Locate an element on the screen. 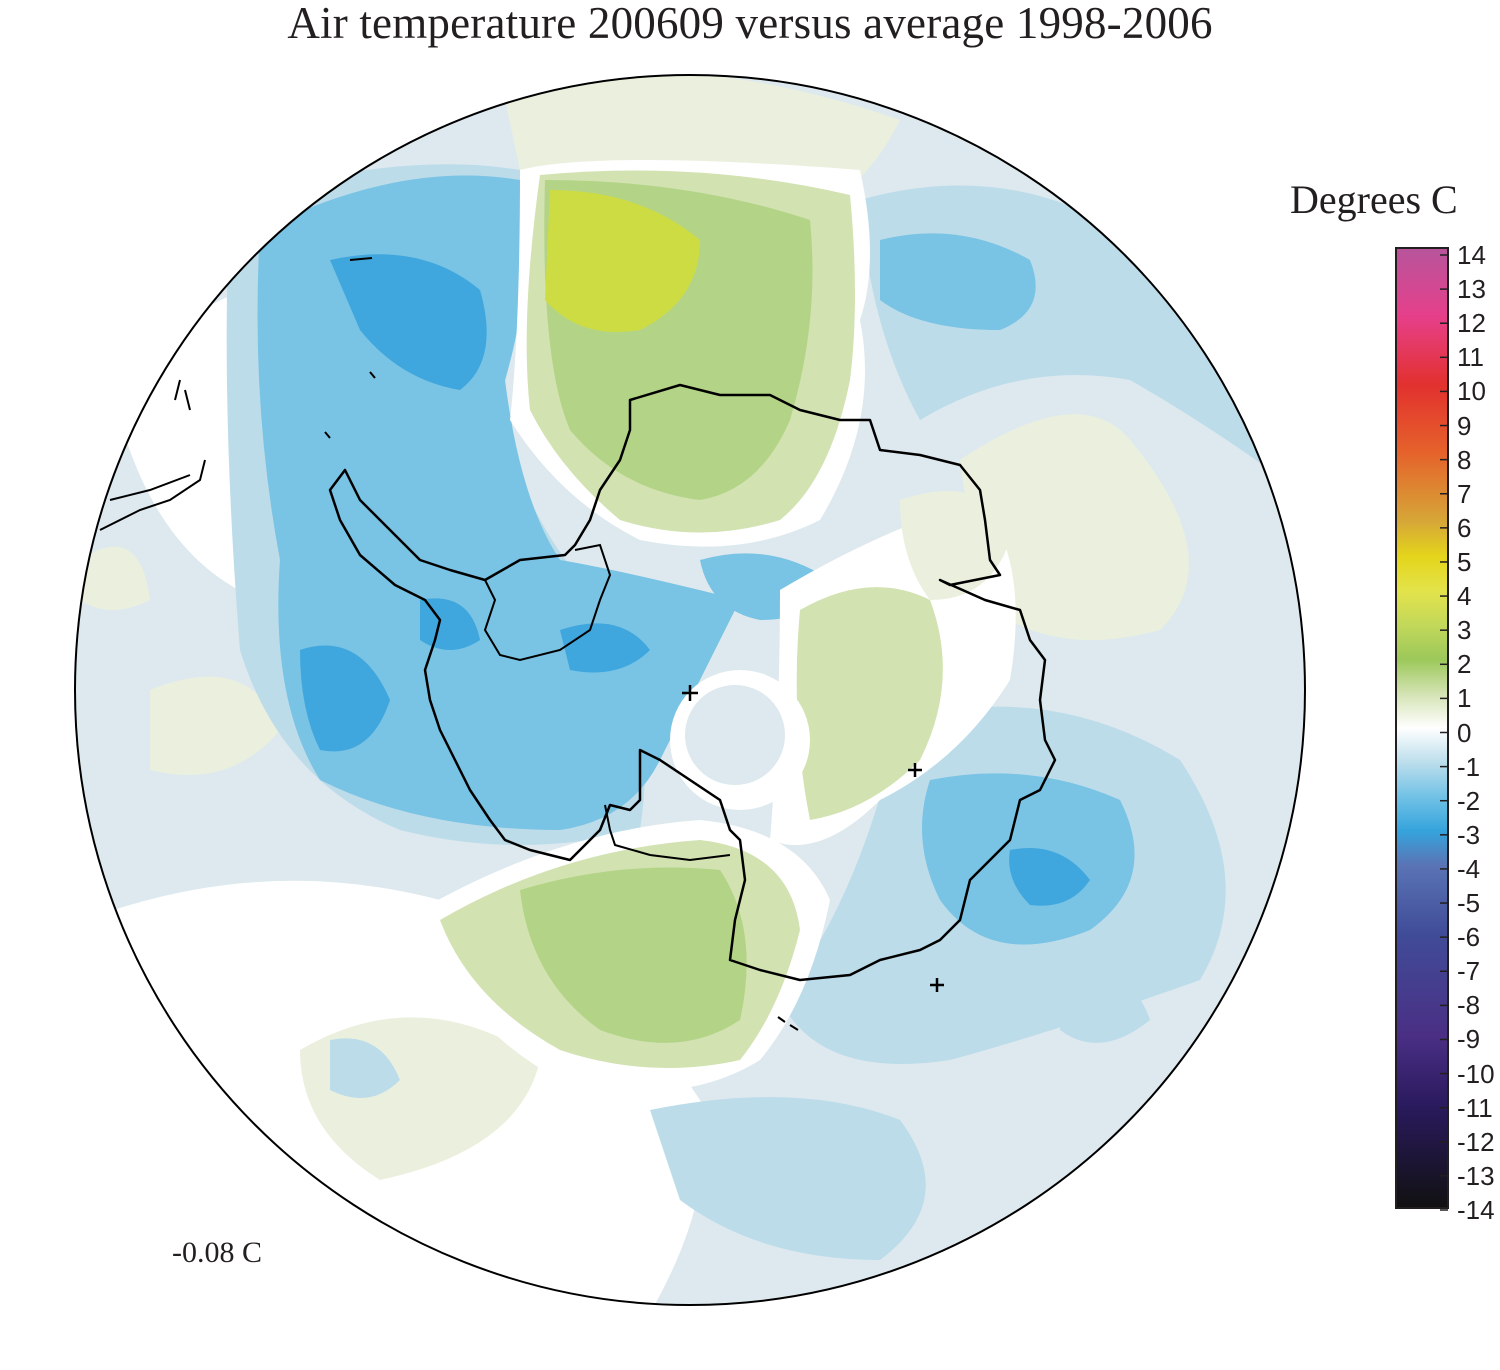  ross-sea-shelf is located at coordinates (667, 833).